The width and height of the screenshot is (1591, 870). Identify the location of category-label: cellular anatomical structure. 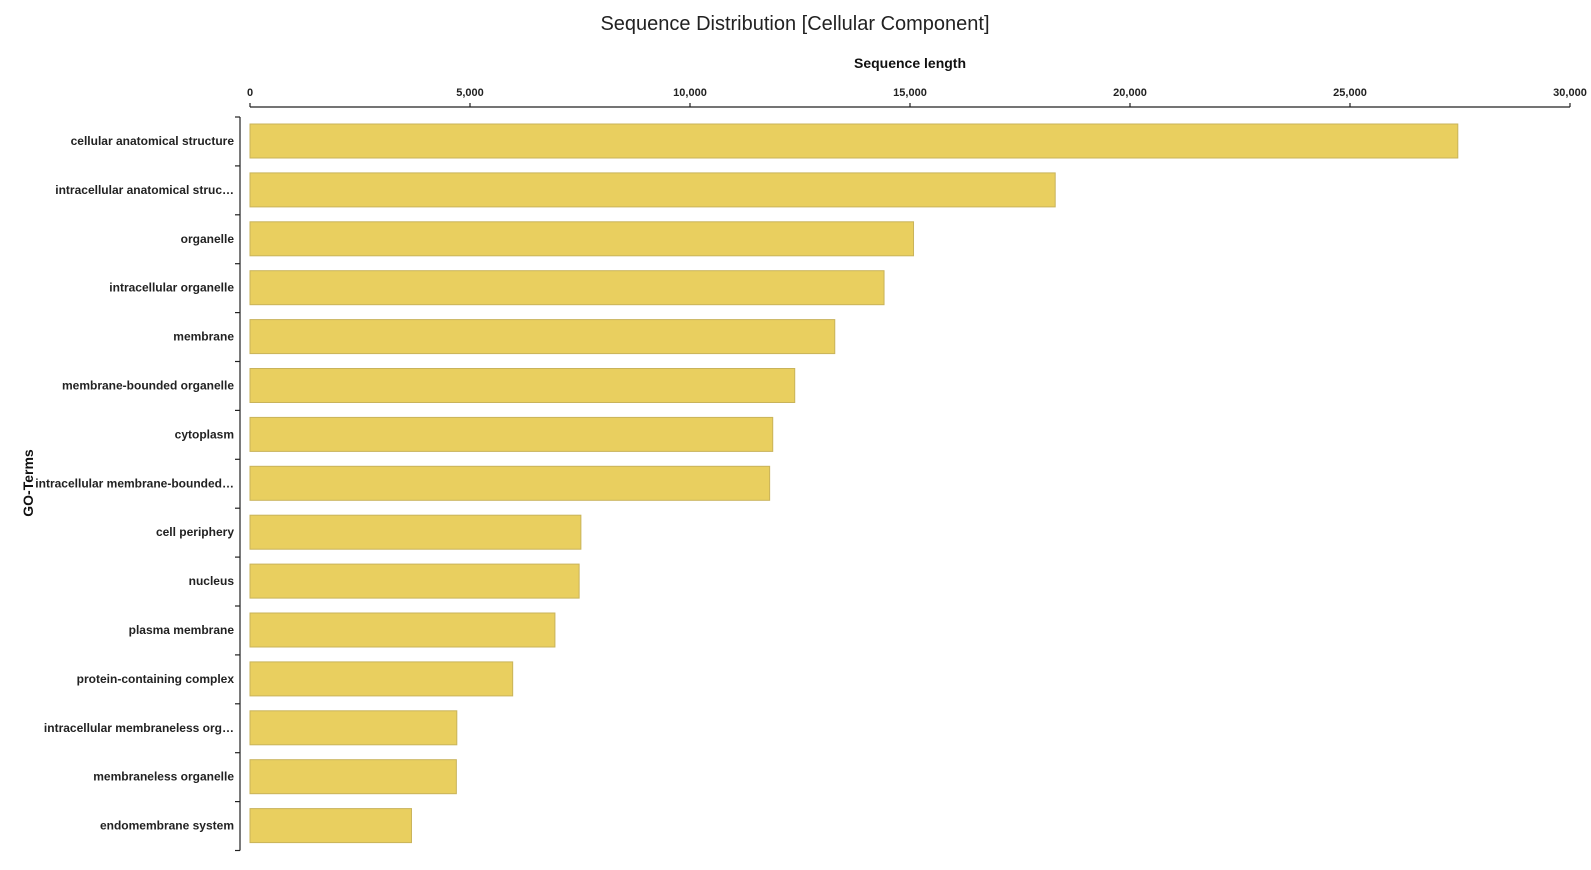
(153, 141).